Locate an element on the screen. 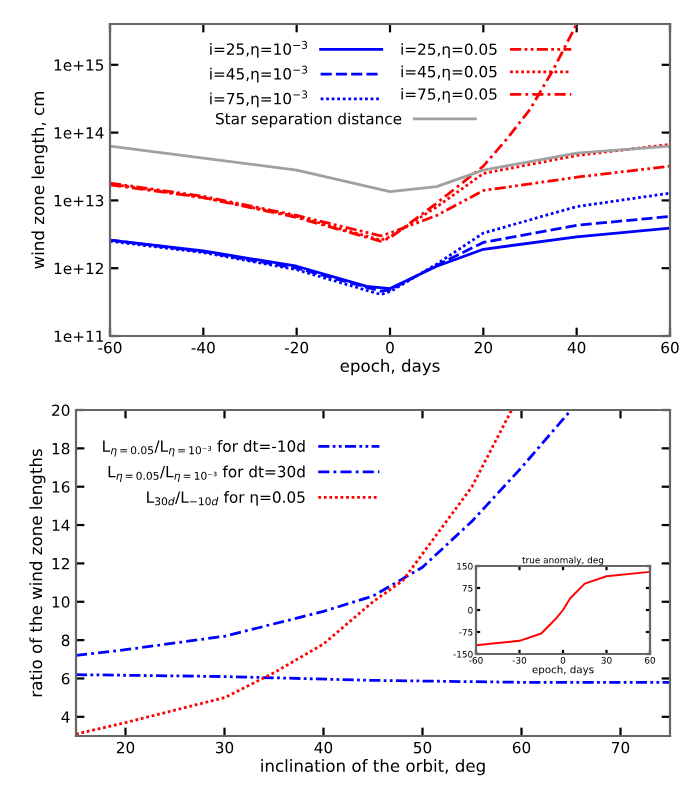  x-axis-title: epoch, days is located at coordinates (390, 367).